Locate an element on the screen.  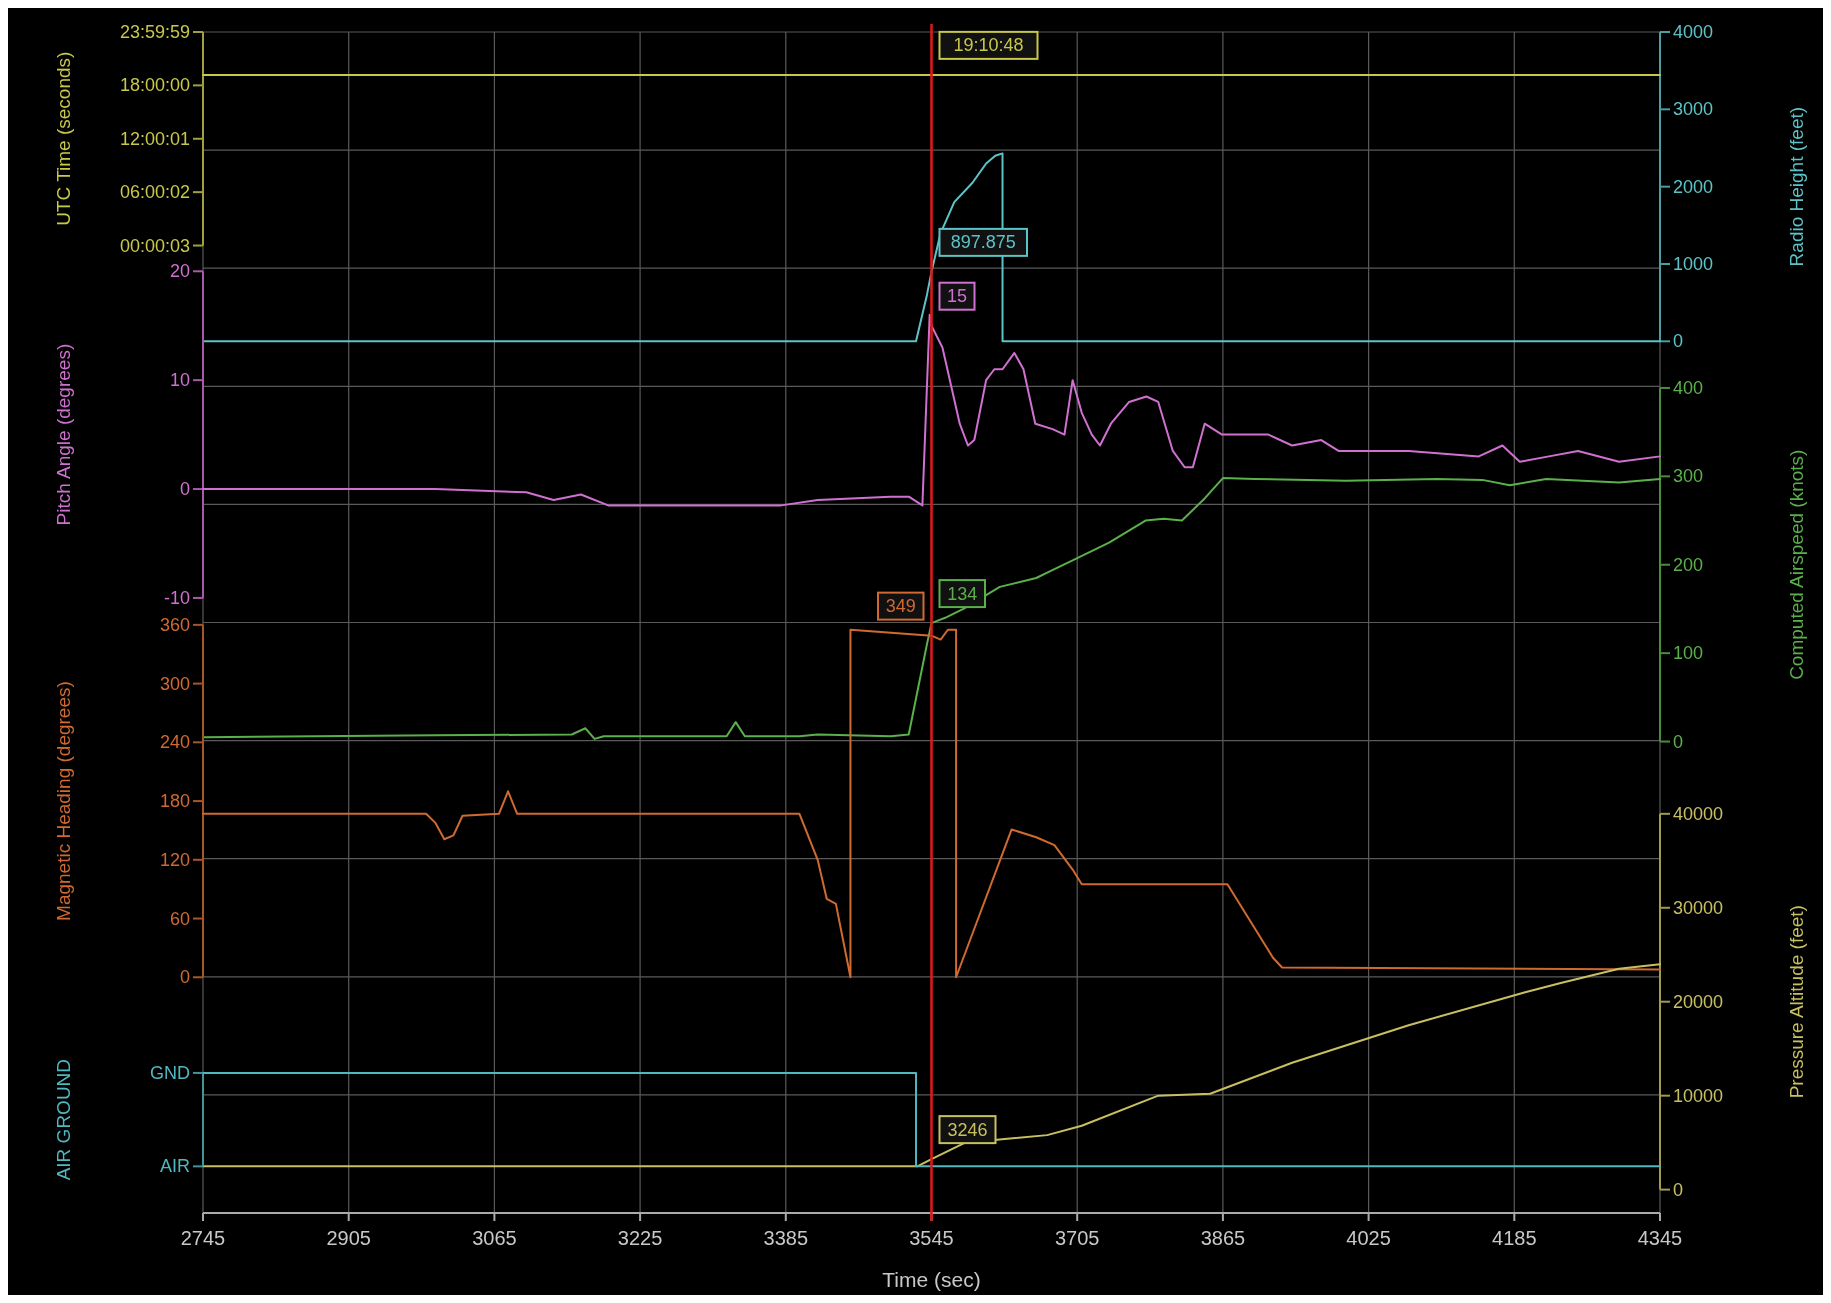
x-tick-label: 2745 is located at coordinates (203, 1238).